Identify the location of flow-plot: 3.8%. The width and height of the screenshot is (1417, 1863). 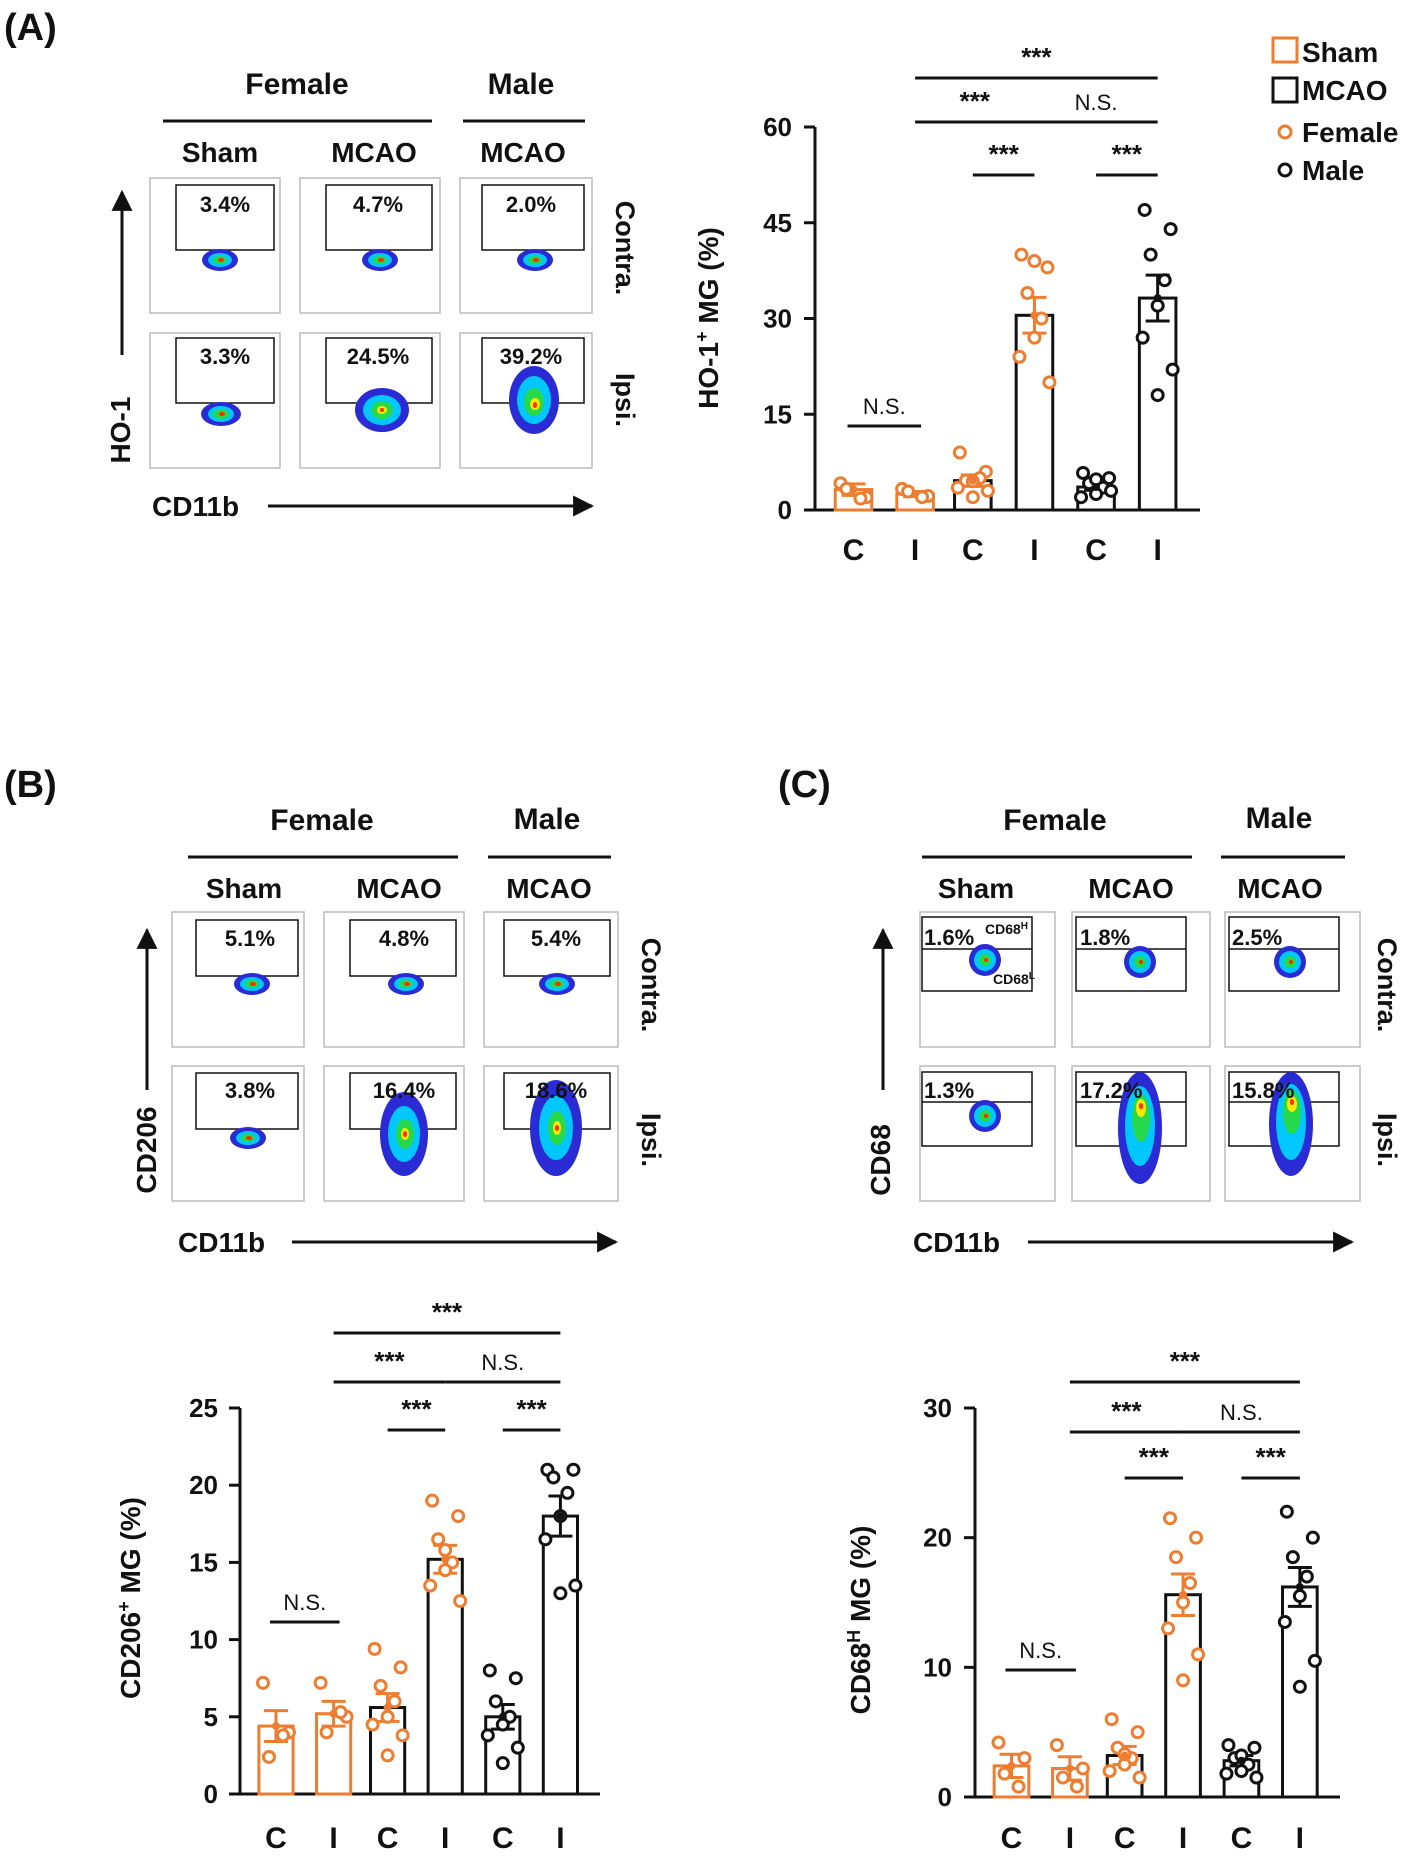
(238, 1133).